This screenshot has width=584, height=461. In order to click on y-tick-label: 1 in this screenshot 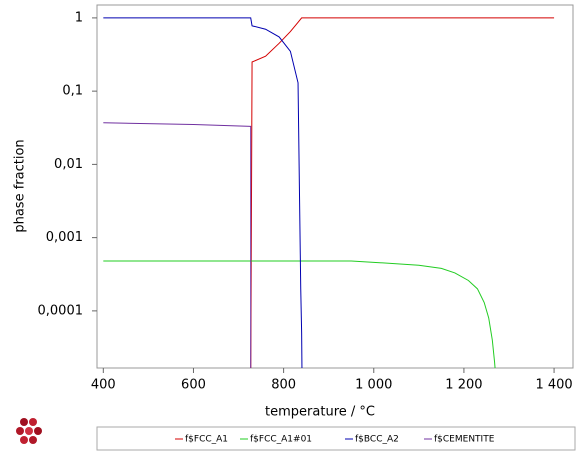, I will do `click(79, 17)`.